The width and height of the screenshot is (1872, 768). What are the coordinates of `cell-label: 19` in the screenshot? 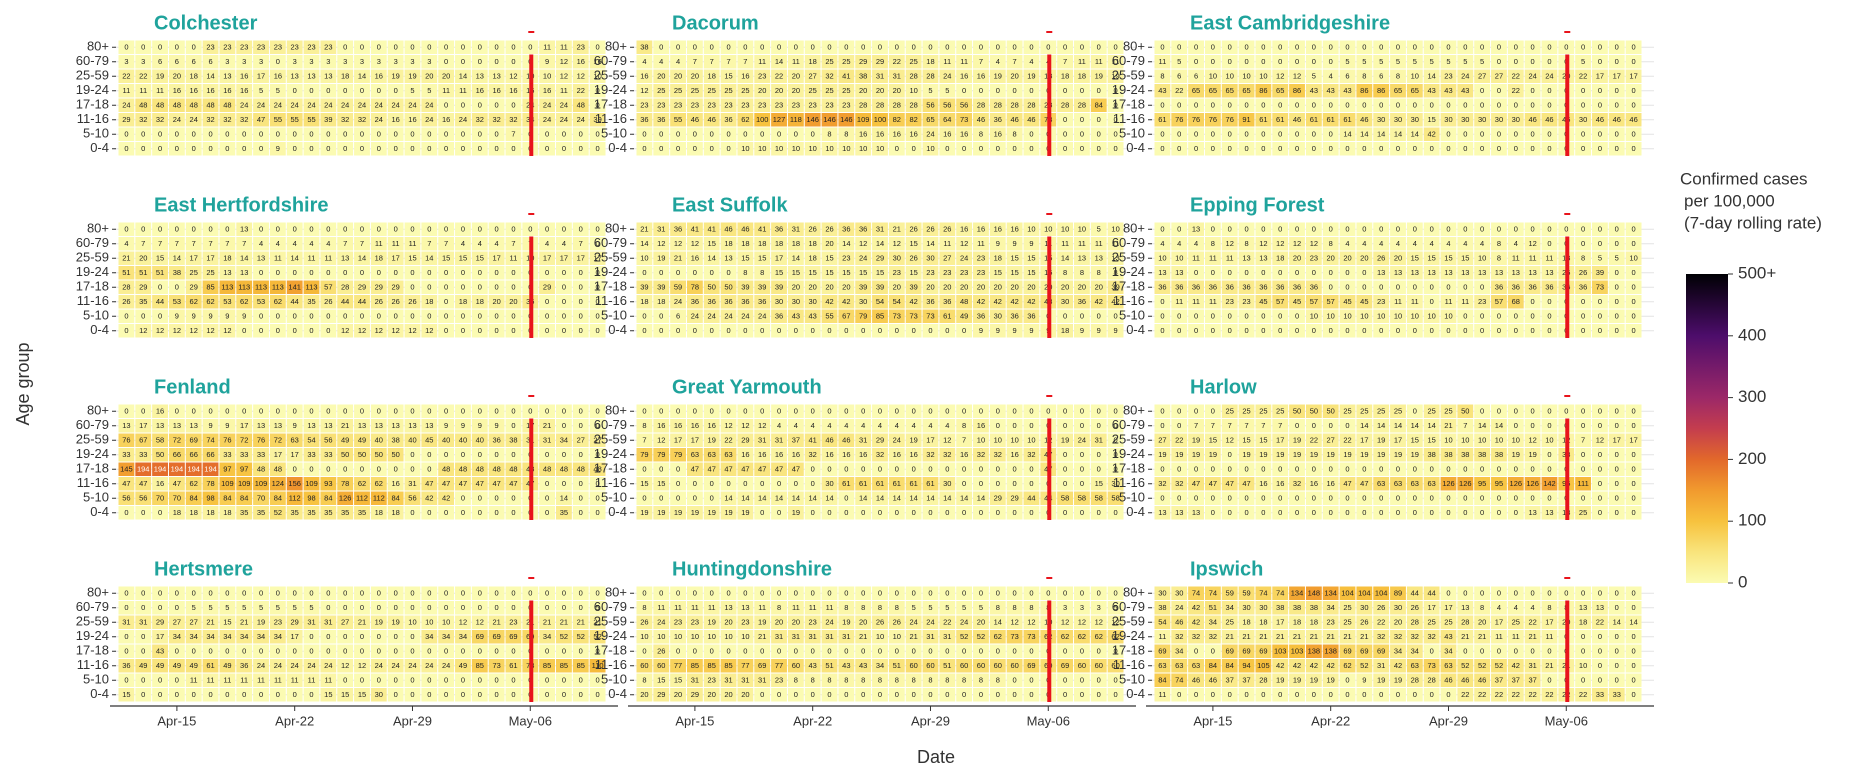 It's located at (745, 512).